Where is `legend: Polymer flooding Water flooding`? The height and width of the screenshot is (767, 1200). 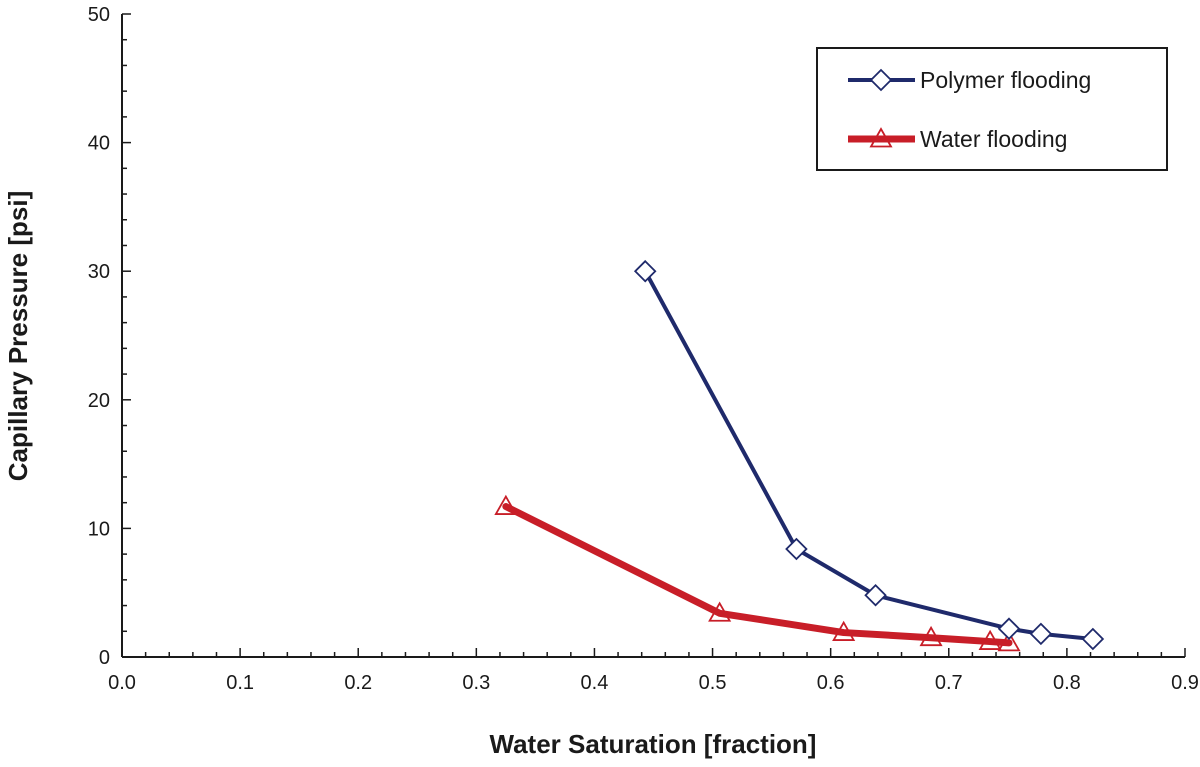 legend: Polymer flooding Water flooding is located at coordinates (992, 109).